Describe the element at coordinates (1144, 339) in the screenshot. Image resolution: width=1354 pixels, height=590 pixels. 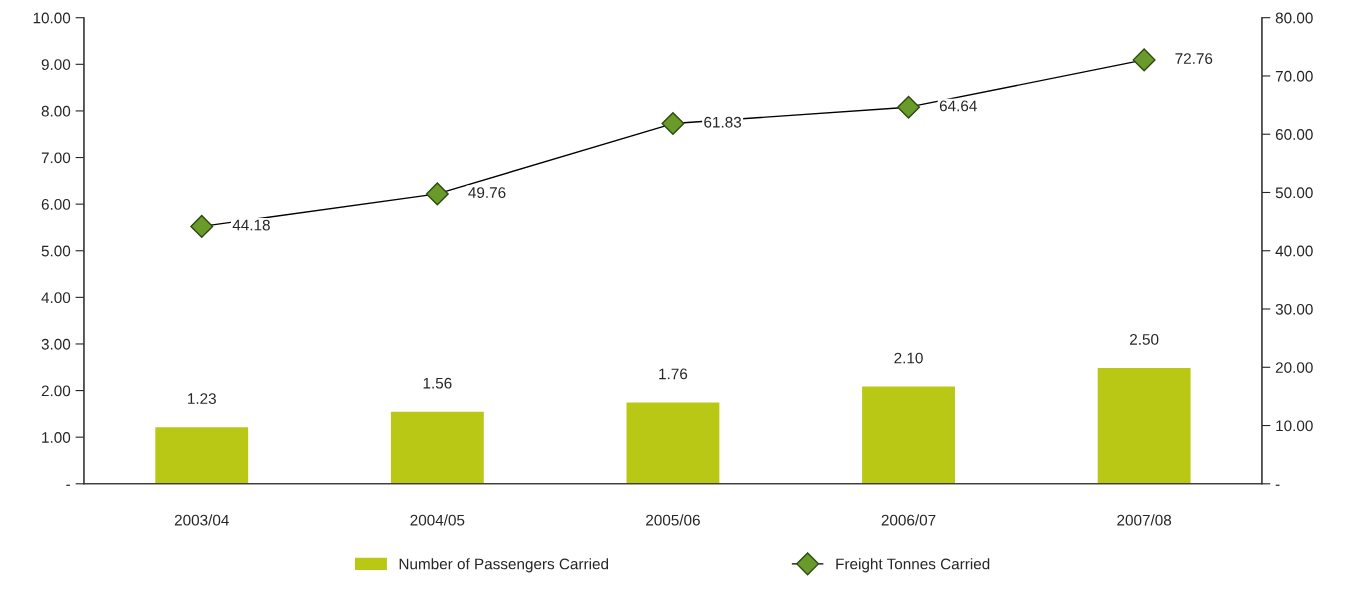
I see `data-label: 2.50` at that location.